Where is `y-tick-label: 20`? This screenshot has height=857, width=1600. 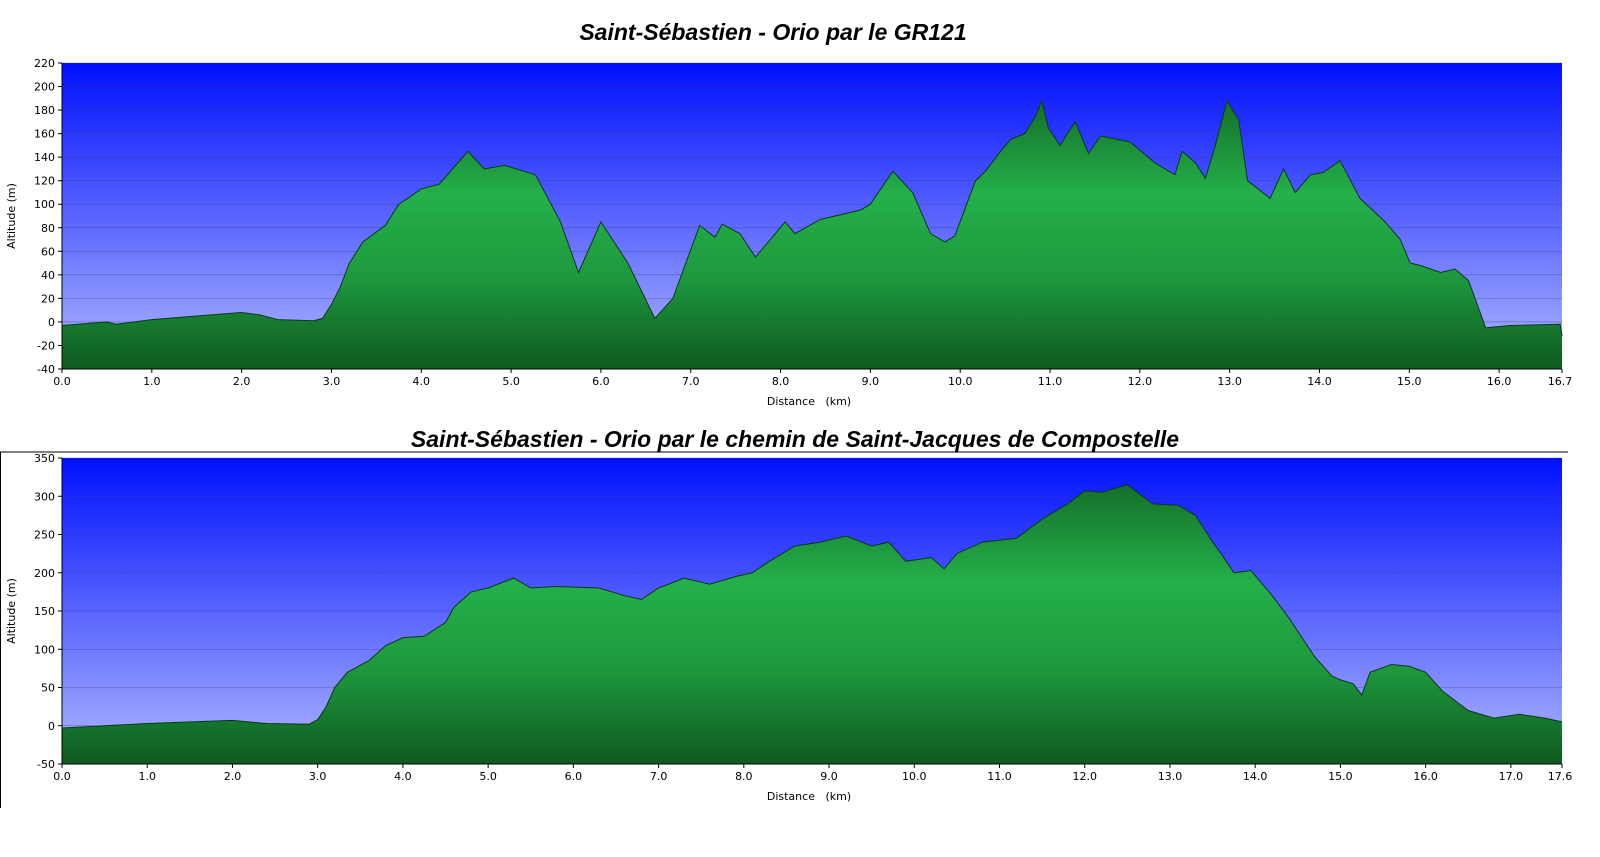 y-tick-label: 20 is located at coordinates (48, 298).